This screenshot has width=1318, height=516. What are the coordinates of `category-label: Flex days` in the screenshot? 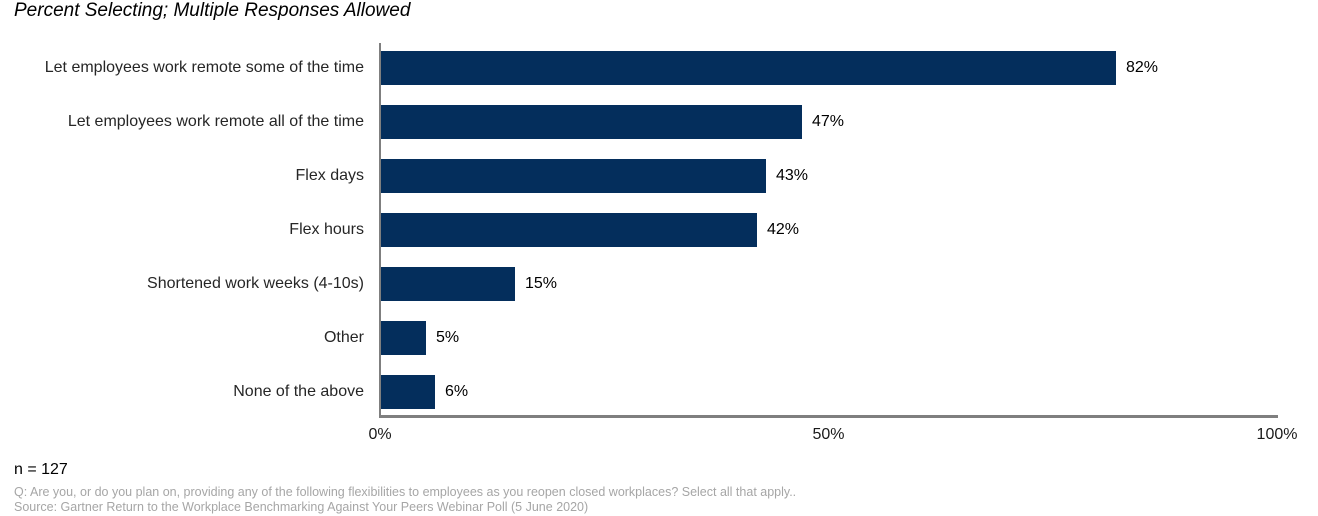 It's located at (329, 175).